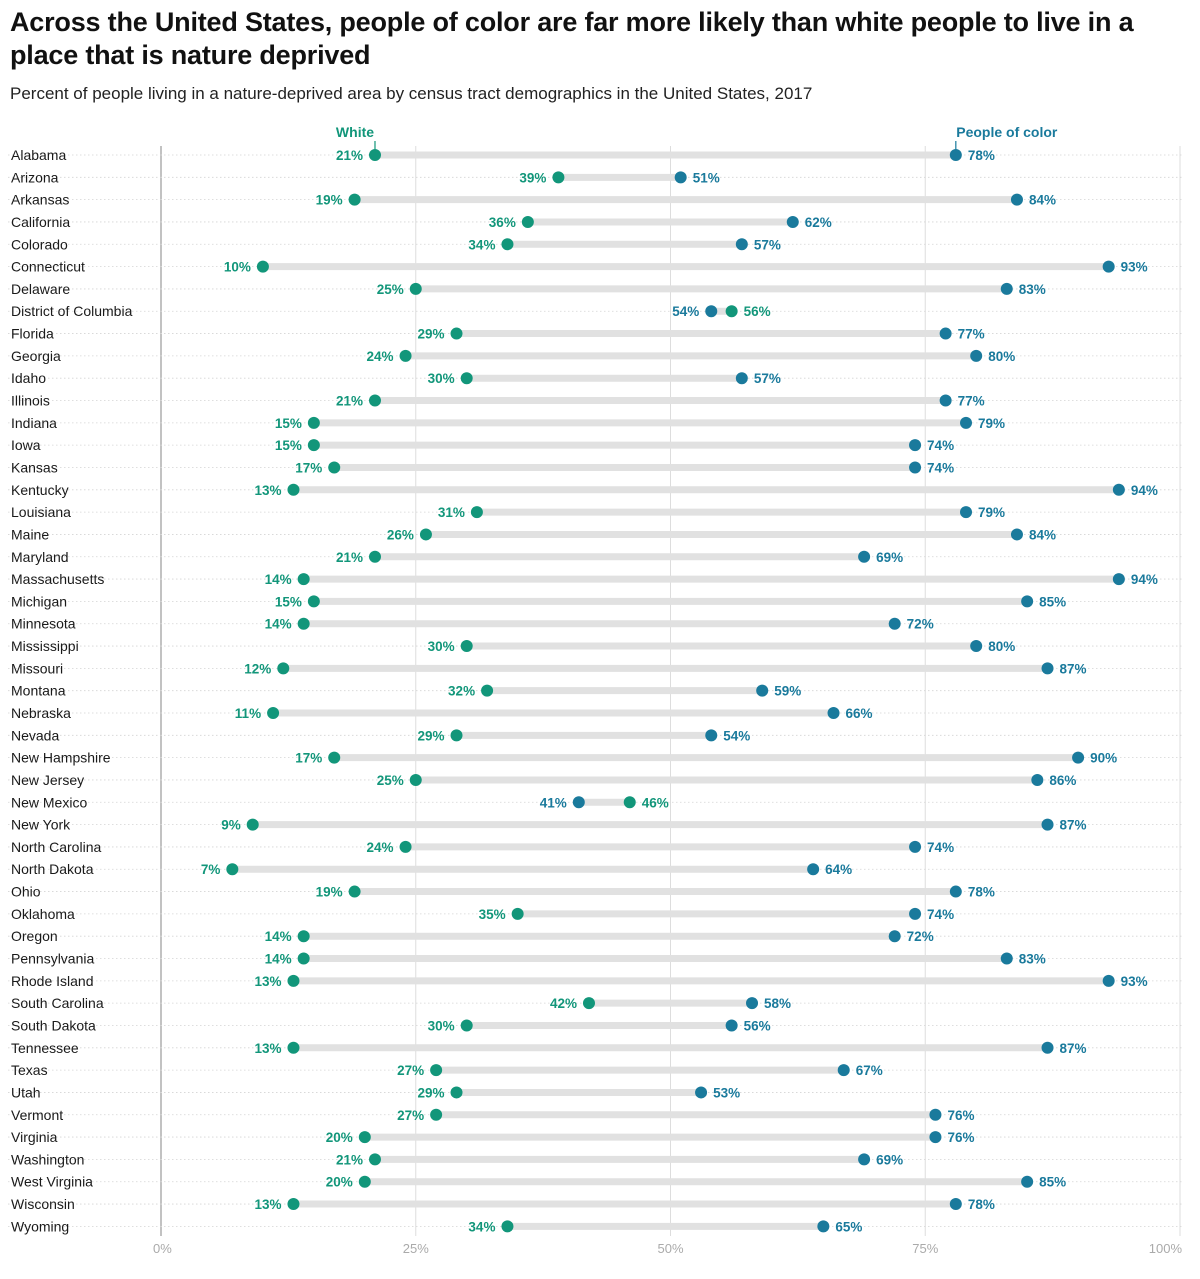 The image size is (1200, 1279). Describe the element at coordinates (32, 334) in the screenshot. I see `state-label: Florida` at that location.